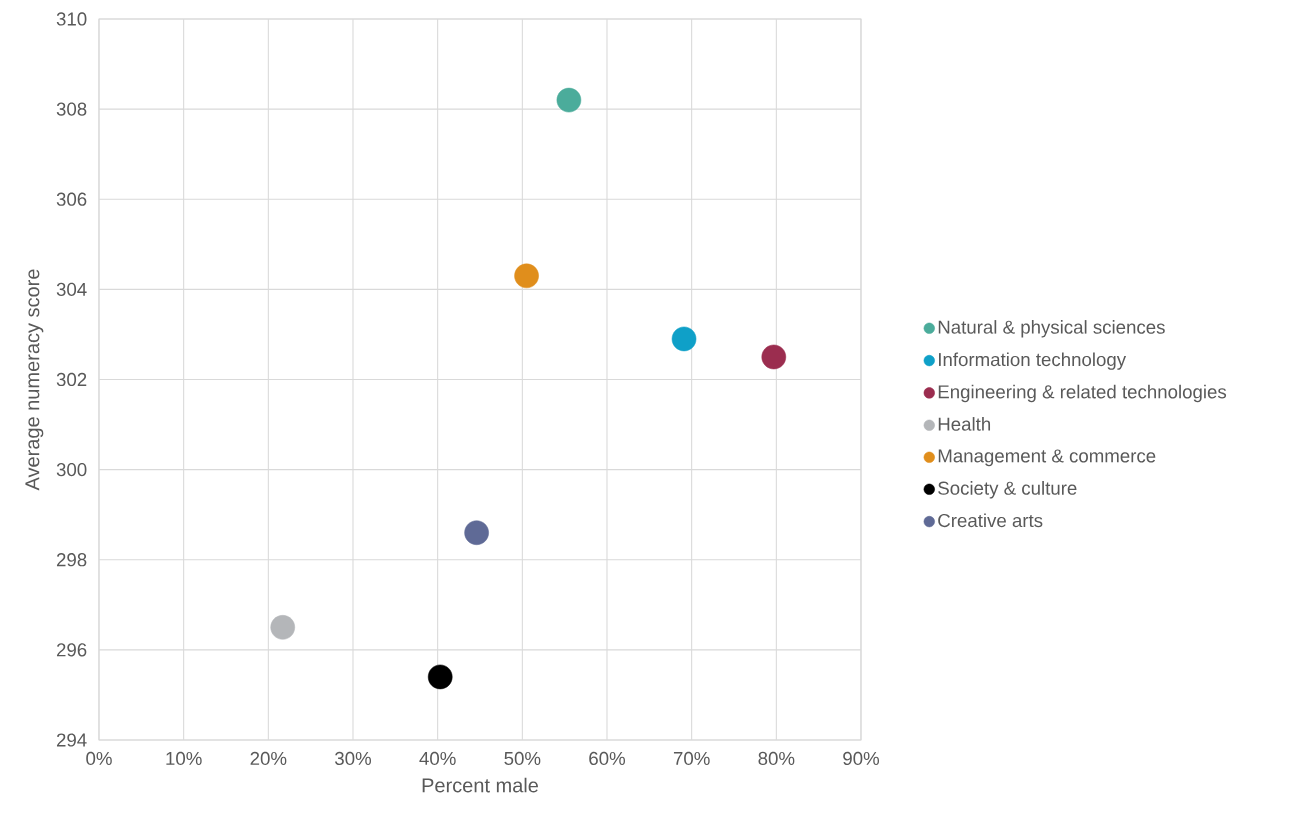 The width and height of the screenshot is (1300, 825). Describe the element at coordinates (1047, 458) in the screenshot. I see `legend-label: Management & commerce` at that location.